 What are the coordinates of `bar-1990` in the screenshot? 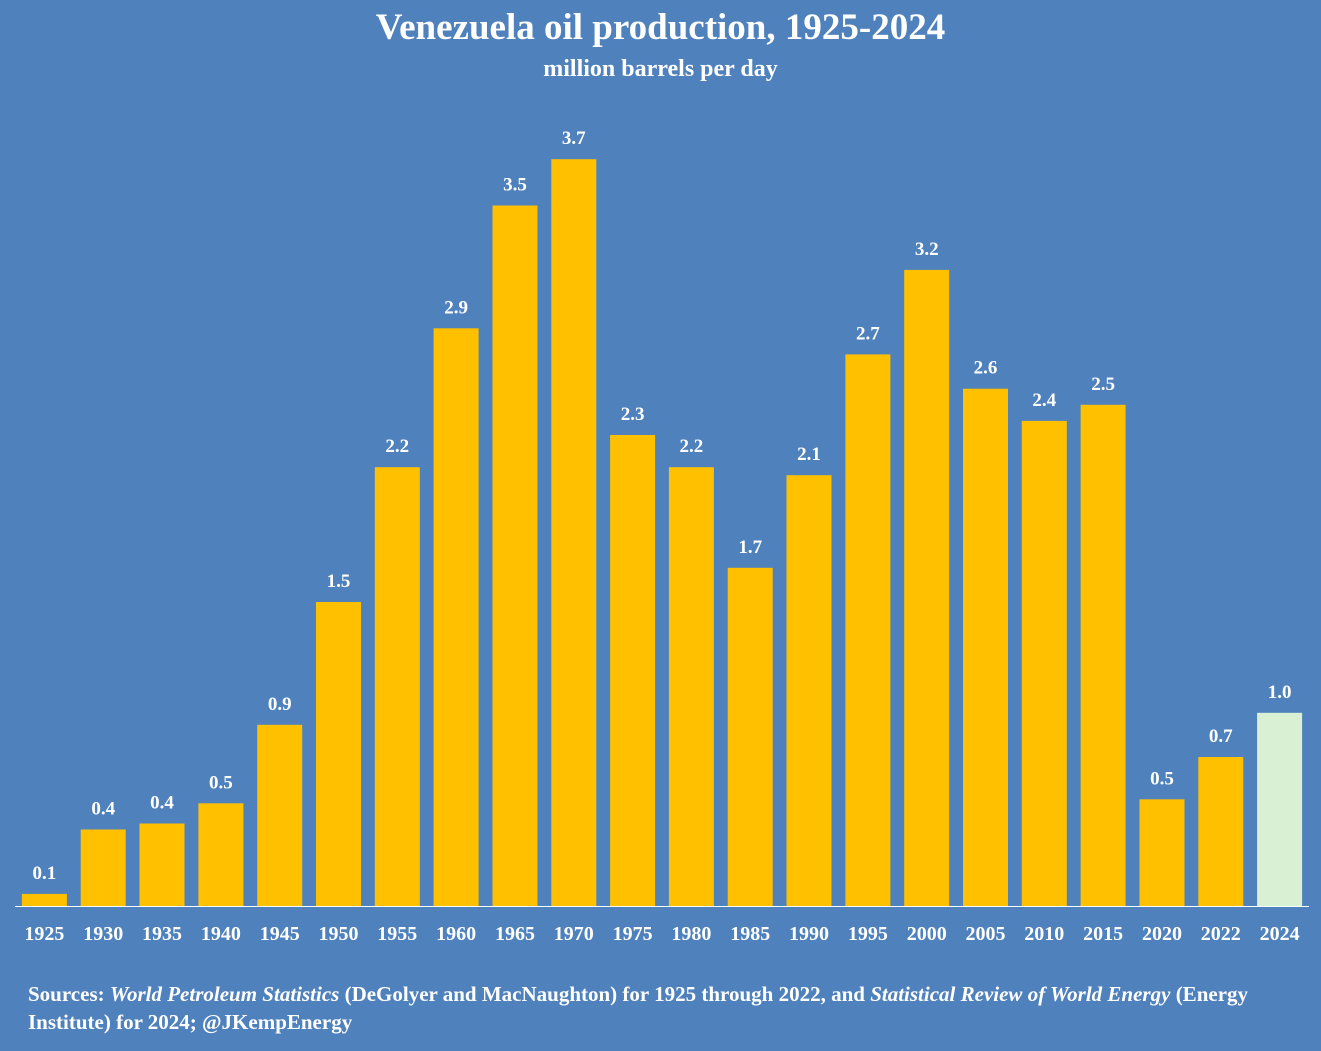 It's located at (809, 690).